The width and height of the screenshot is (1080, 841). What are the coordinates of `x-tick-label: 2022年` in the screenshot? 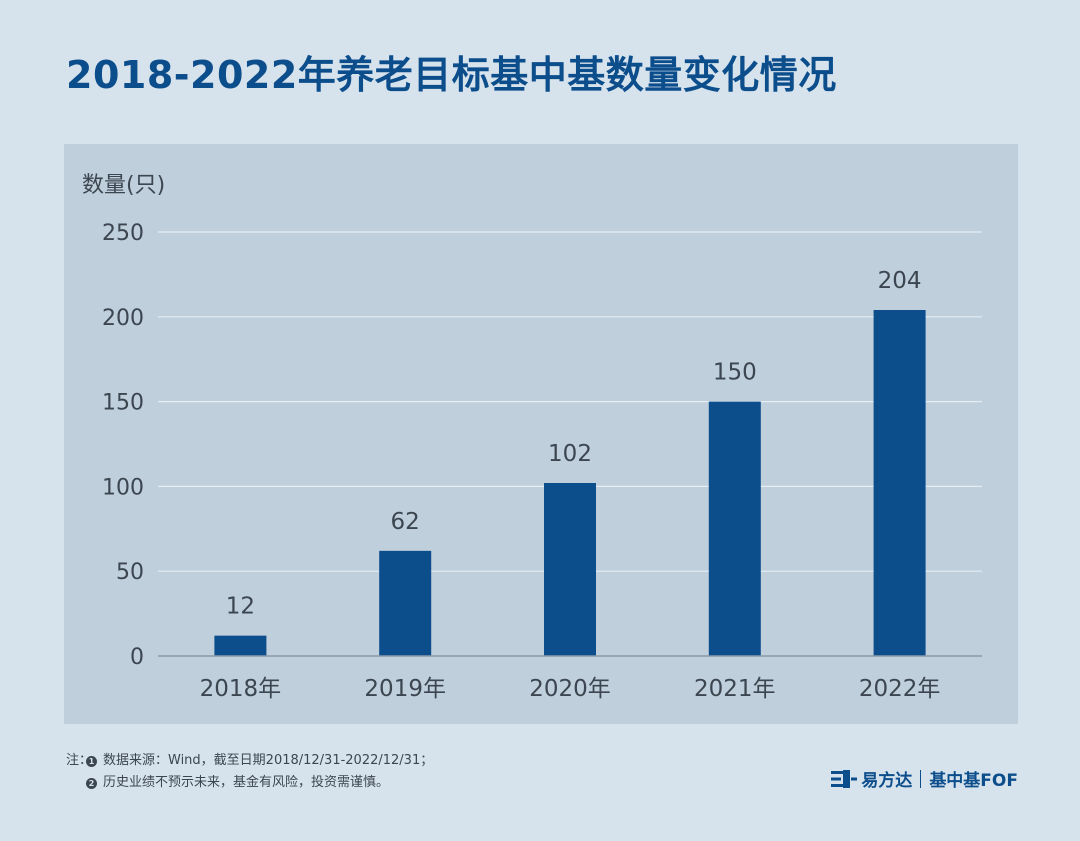 It's located at (900, 689).